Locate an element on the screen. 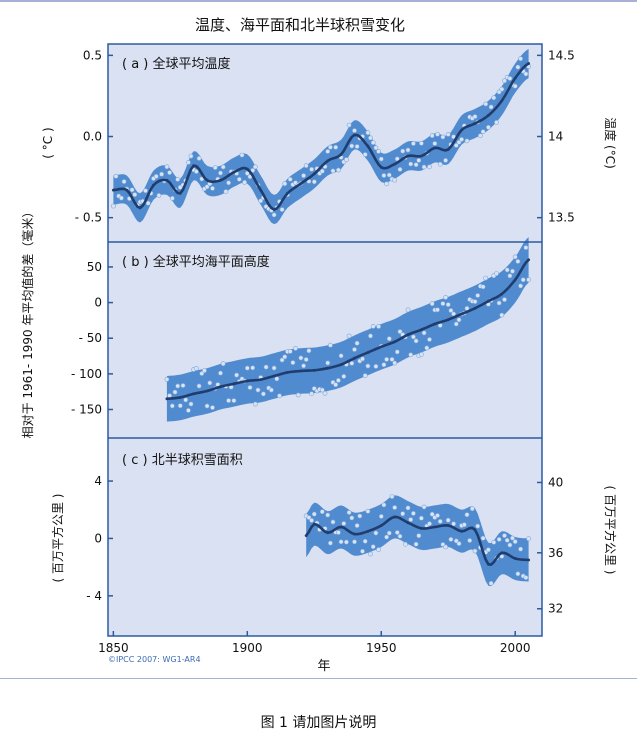  shared-left-ylabel: 相对于 1961- 1990 年平均值的差（毫米） is located at coordinates (27, 322).